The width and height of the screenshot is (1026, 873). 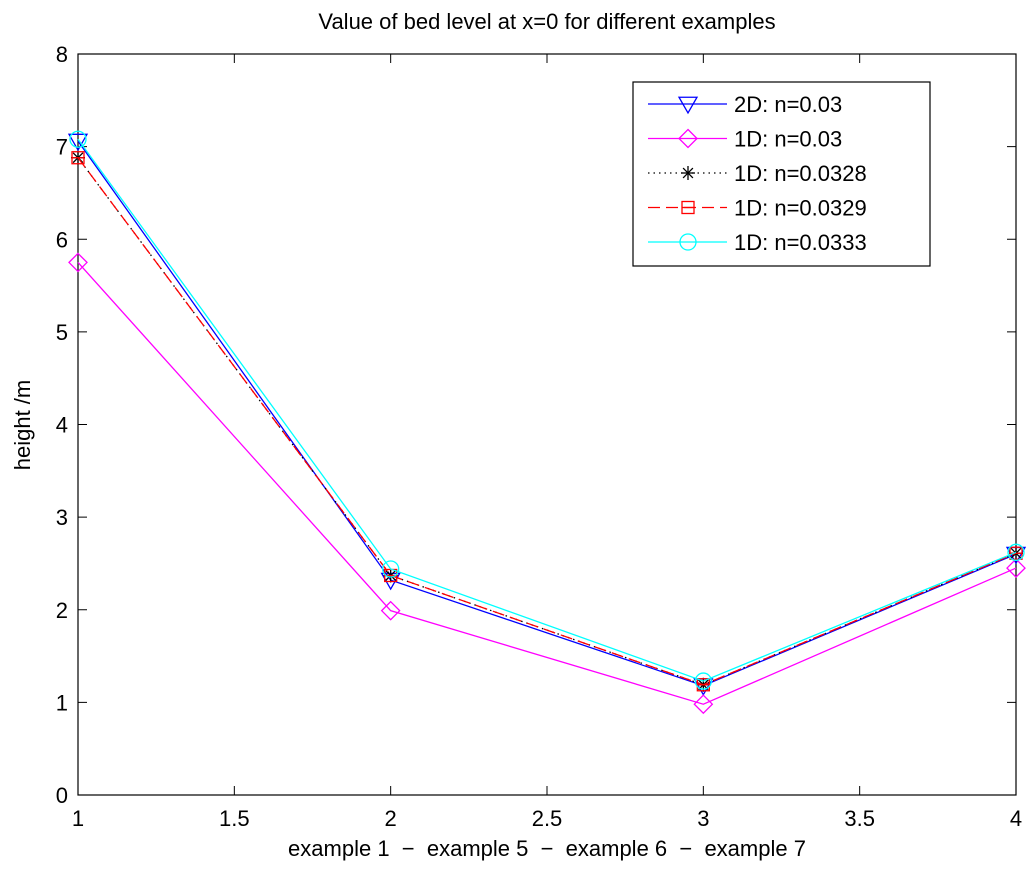 What do you see at coordinates (788, 104) in the screenshot?
I see `legend-label: 2D: n=0.03` at bounding box center [788, 104].